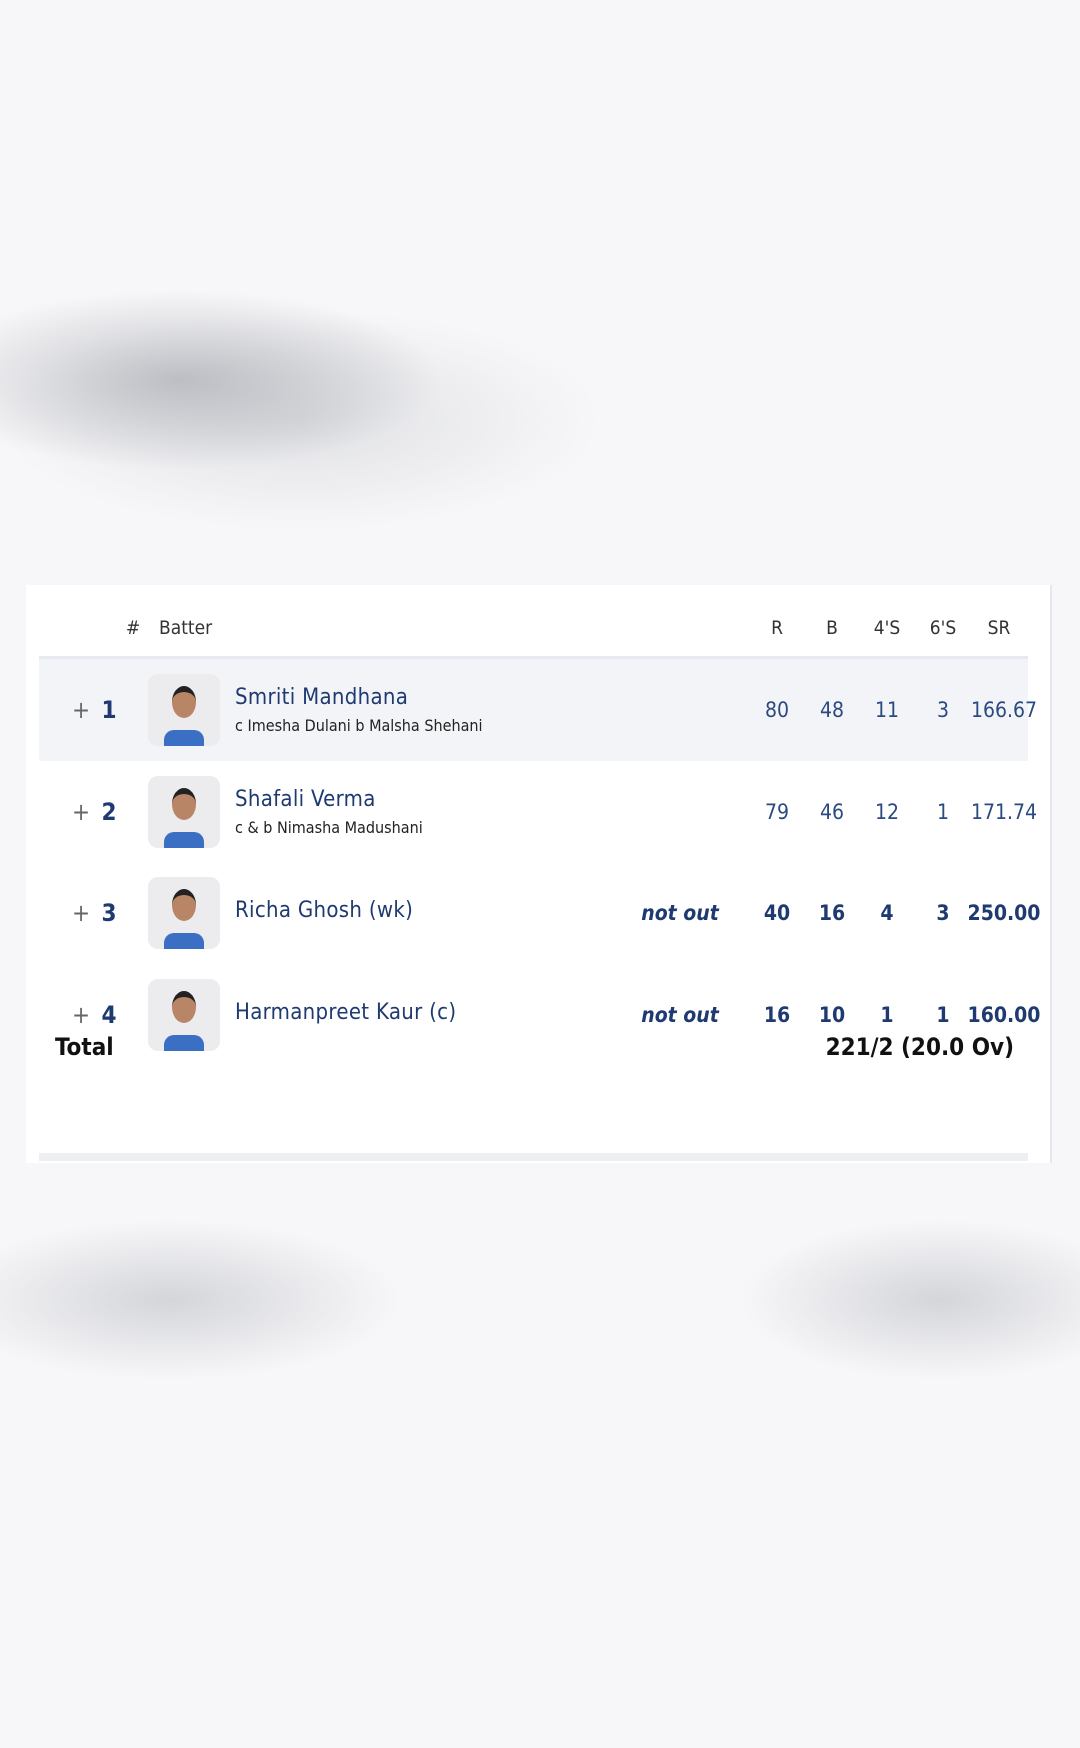 This screenshot has width=1080, height=1748. What do you see at coordinates (919, 1047) in the screenshot?
I see `total-score: 221/2 (20.0 Ov)` at bounding box center [919, 1047].